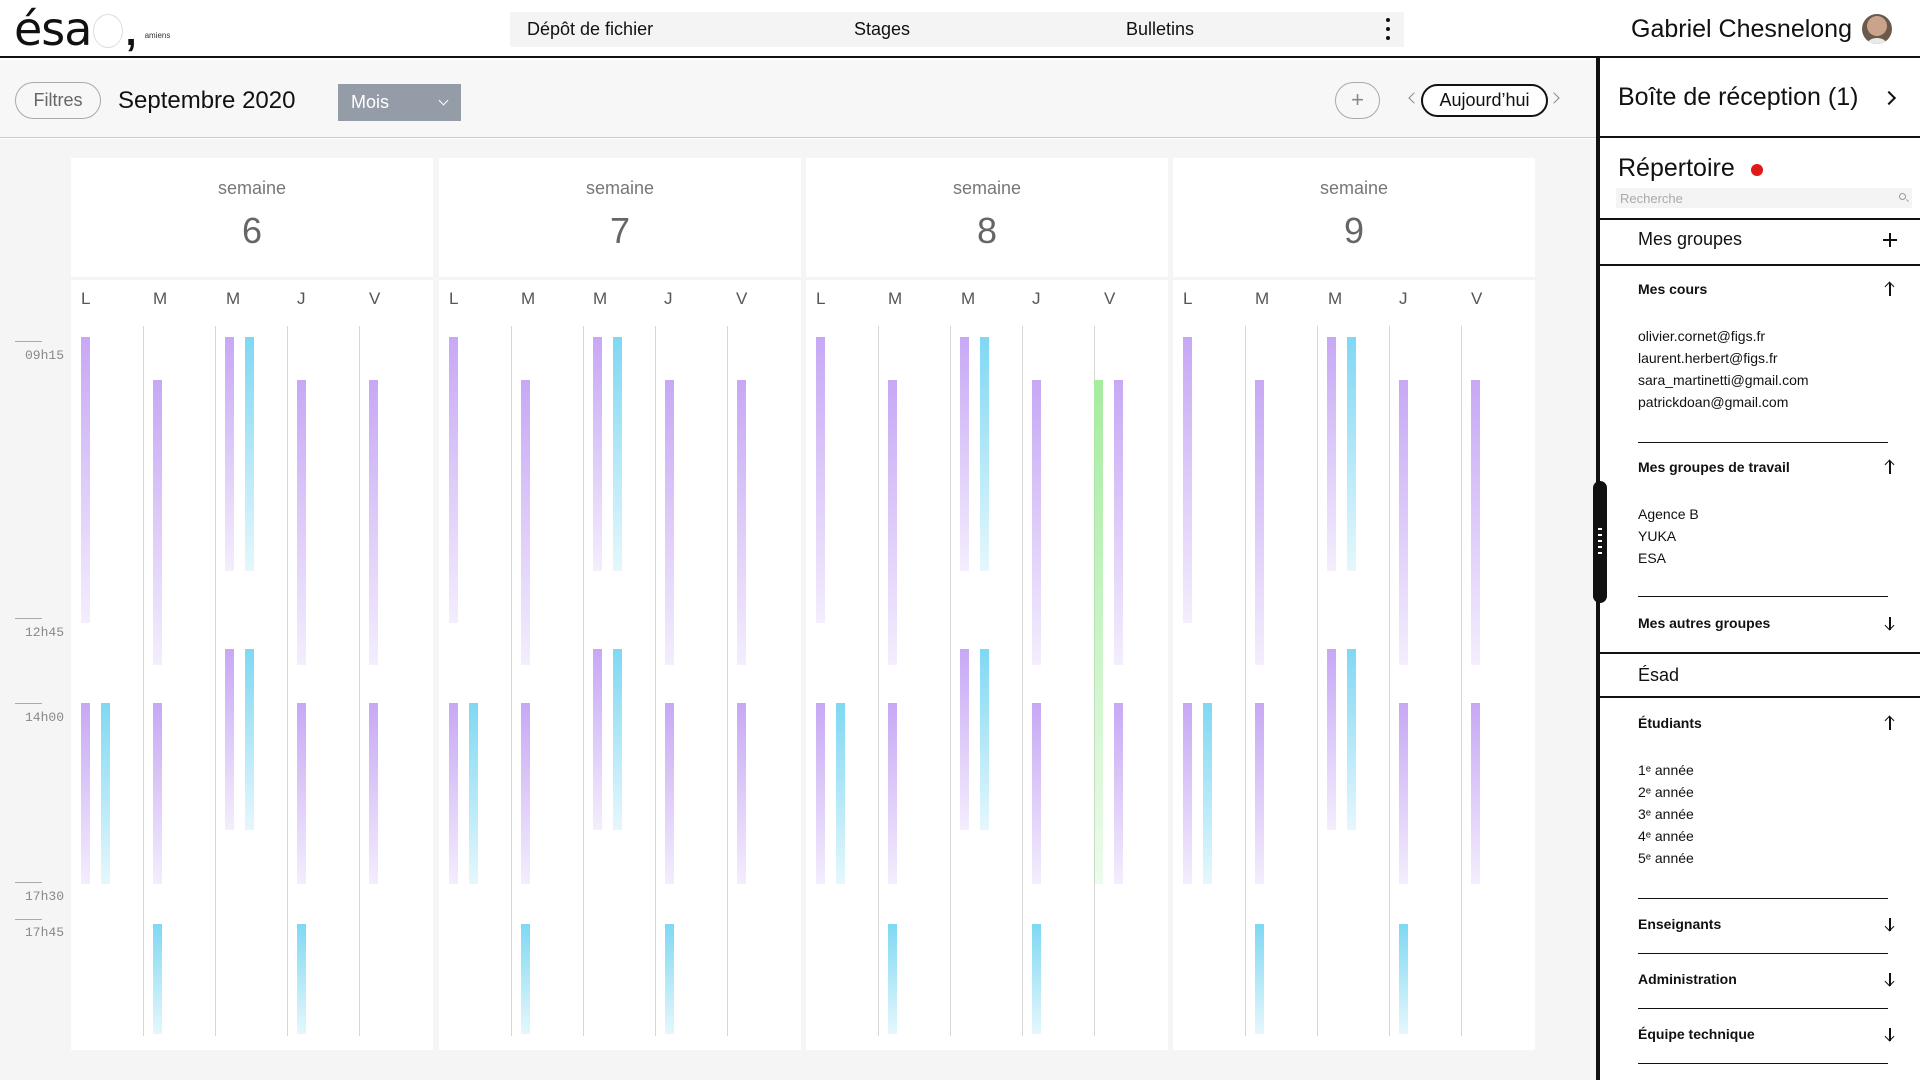 Image resolution: width=1920 pixels, height=1080 pixels. What do you see at coordinates (1690, 239) in the screenshot?
I see `my-groups-label: Mes groupes` at bounding box center [1690, 239].